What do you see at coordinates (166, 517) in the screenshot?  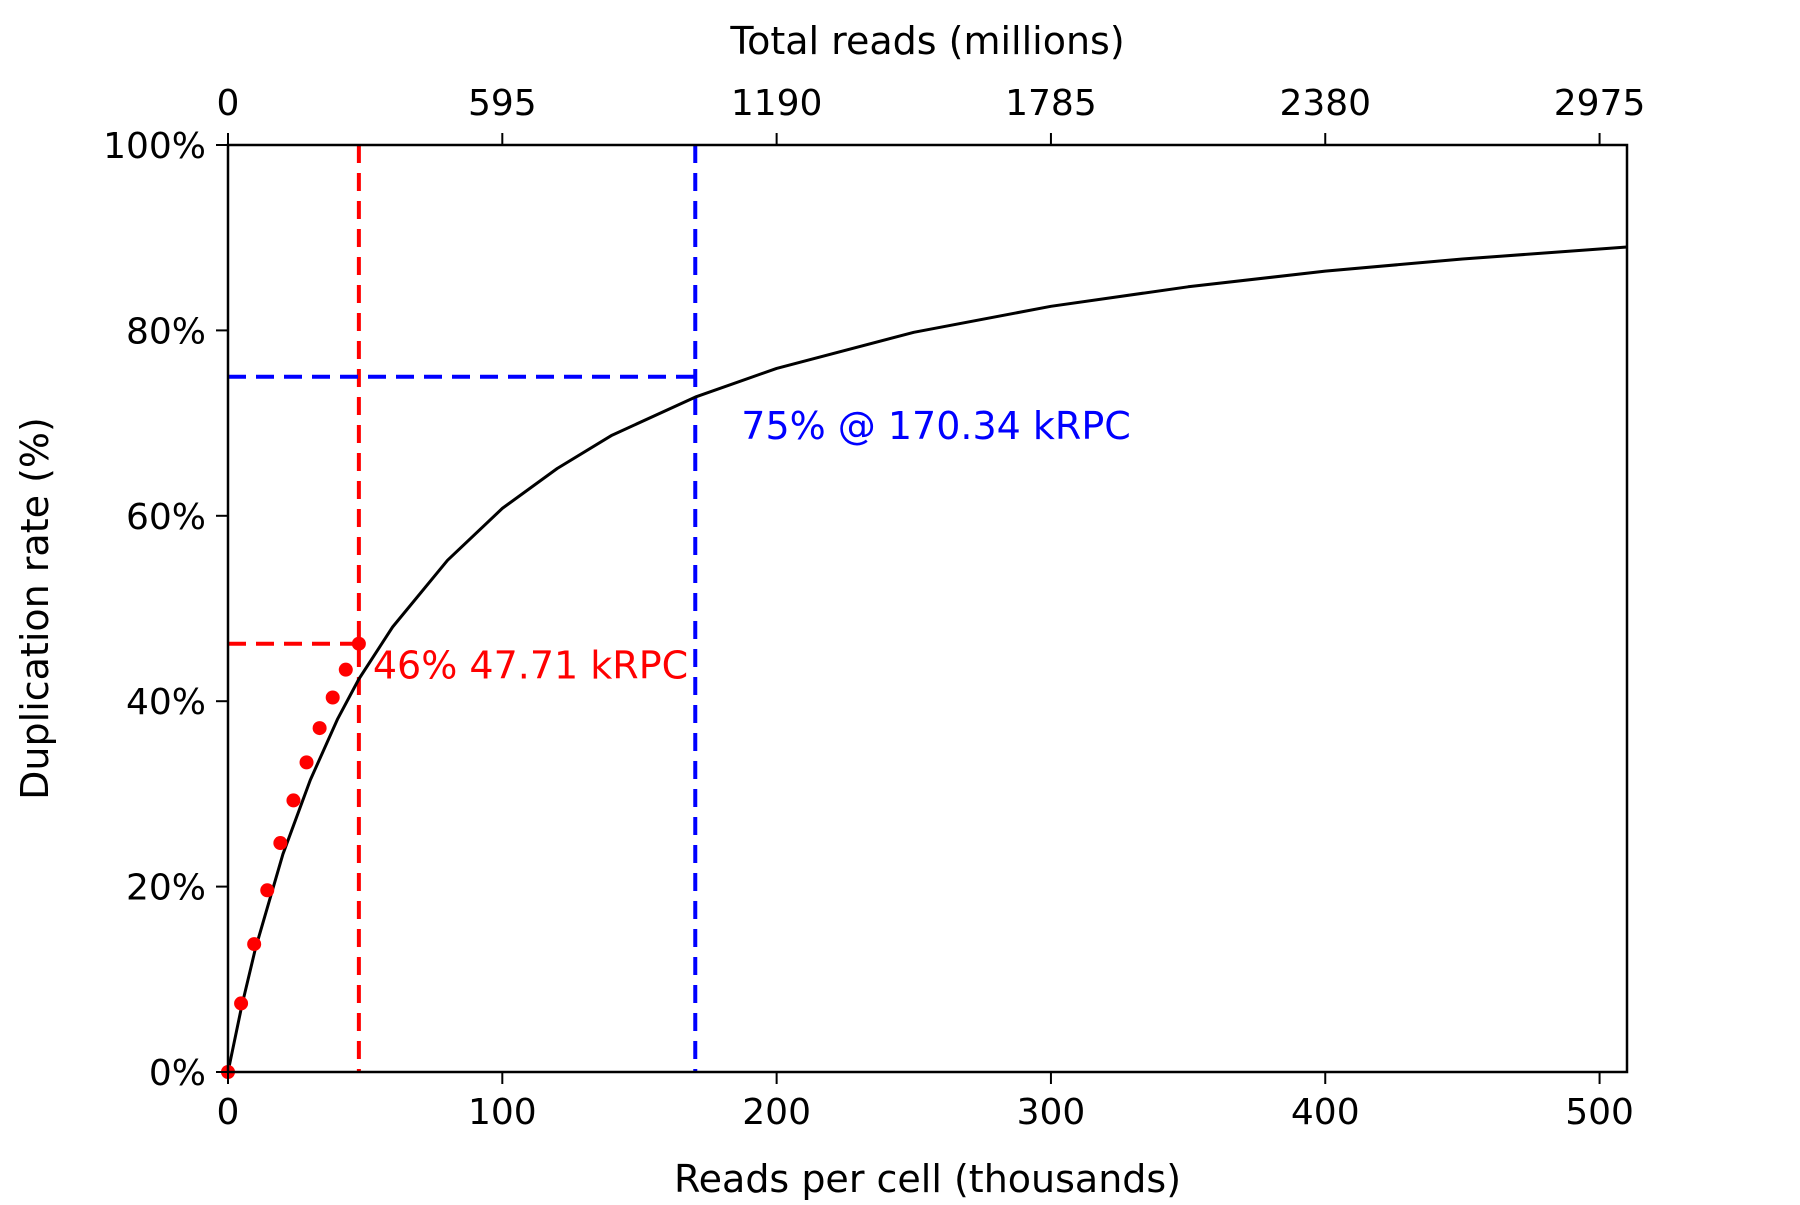 I see `y-tick-label: 60%` at bounding box center [166, 517].